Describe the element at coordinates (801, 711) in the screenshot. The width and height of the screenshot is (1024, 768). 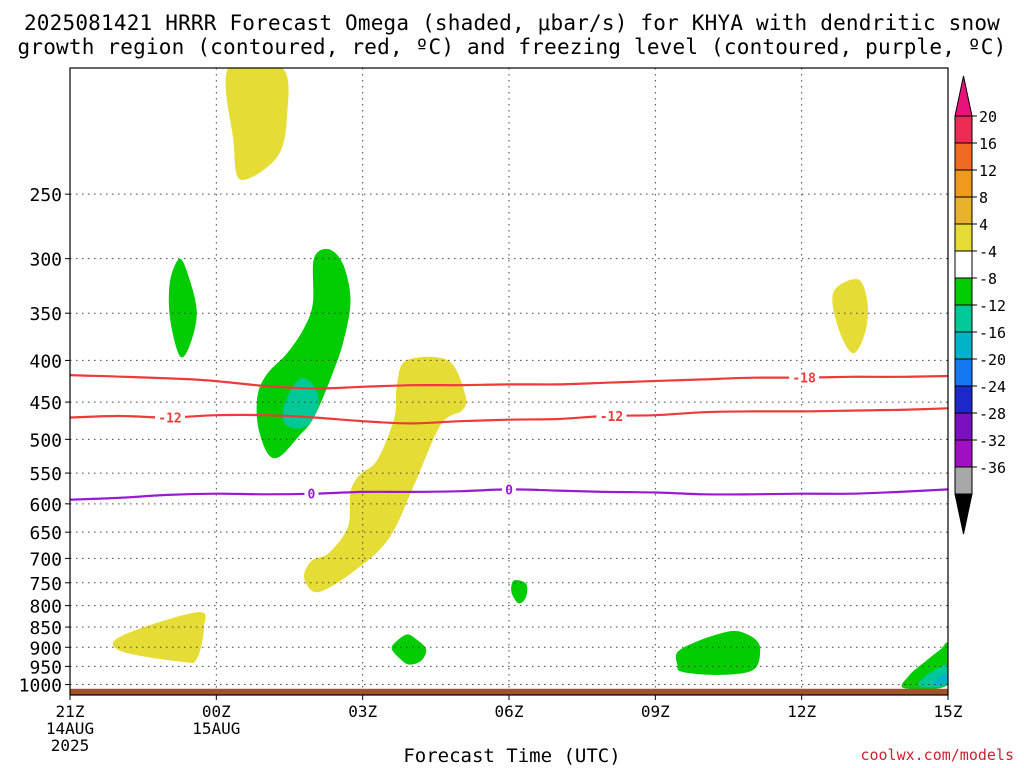
I see `x-tick-label-15: 12Z` at that location.